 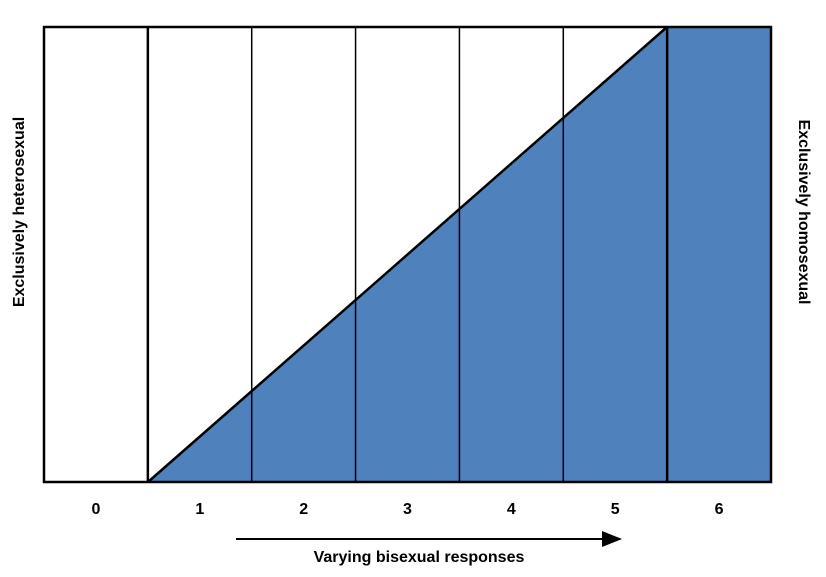 What do you see at coordinates (803, 212) in the screenshot?
I see `right-label: Exclusively homosexual` at bounding box center [803, 212].